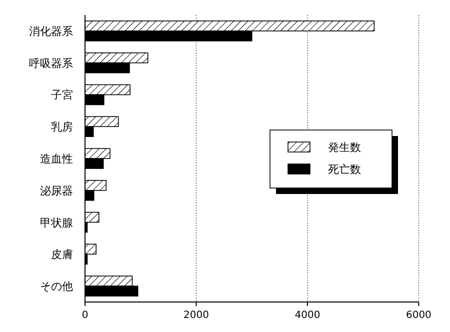 The height and width of the screenshot is (332, 450). Describe the element at coordinates (344, 169) in the screenshot. I see `legend-label: 死亡数` at that location.